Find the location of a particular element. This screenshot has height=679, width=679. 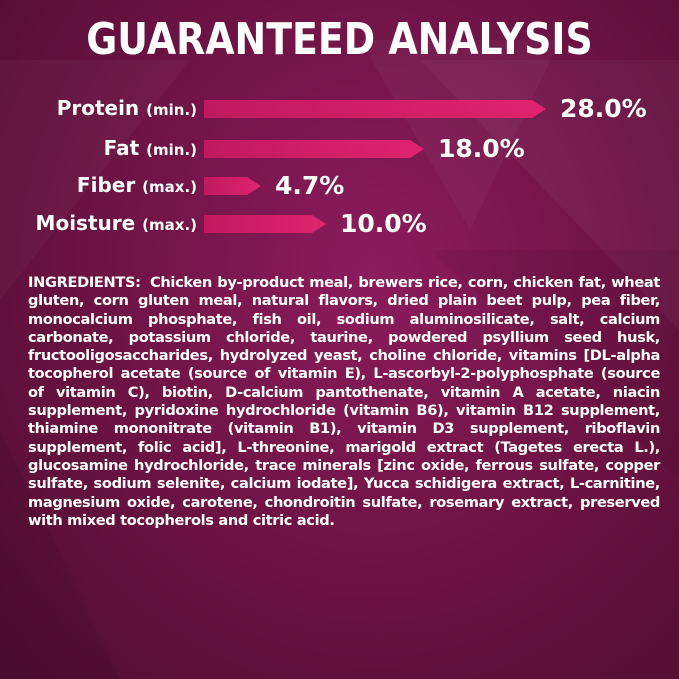

analysis-row-fiber: Fiber (max.) 4.7% is located at coordinates (339, 186).